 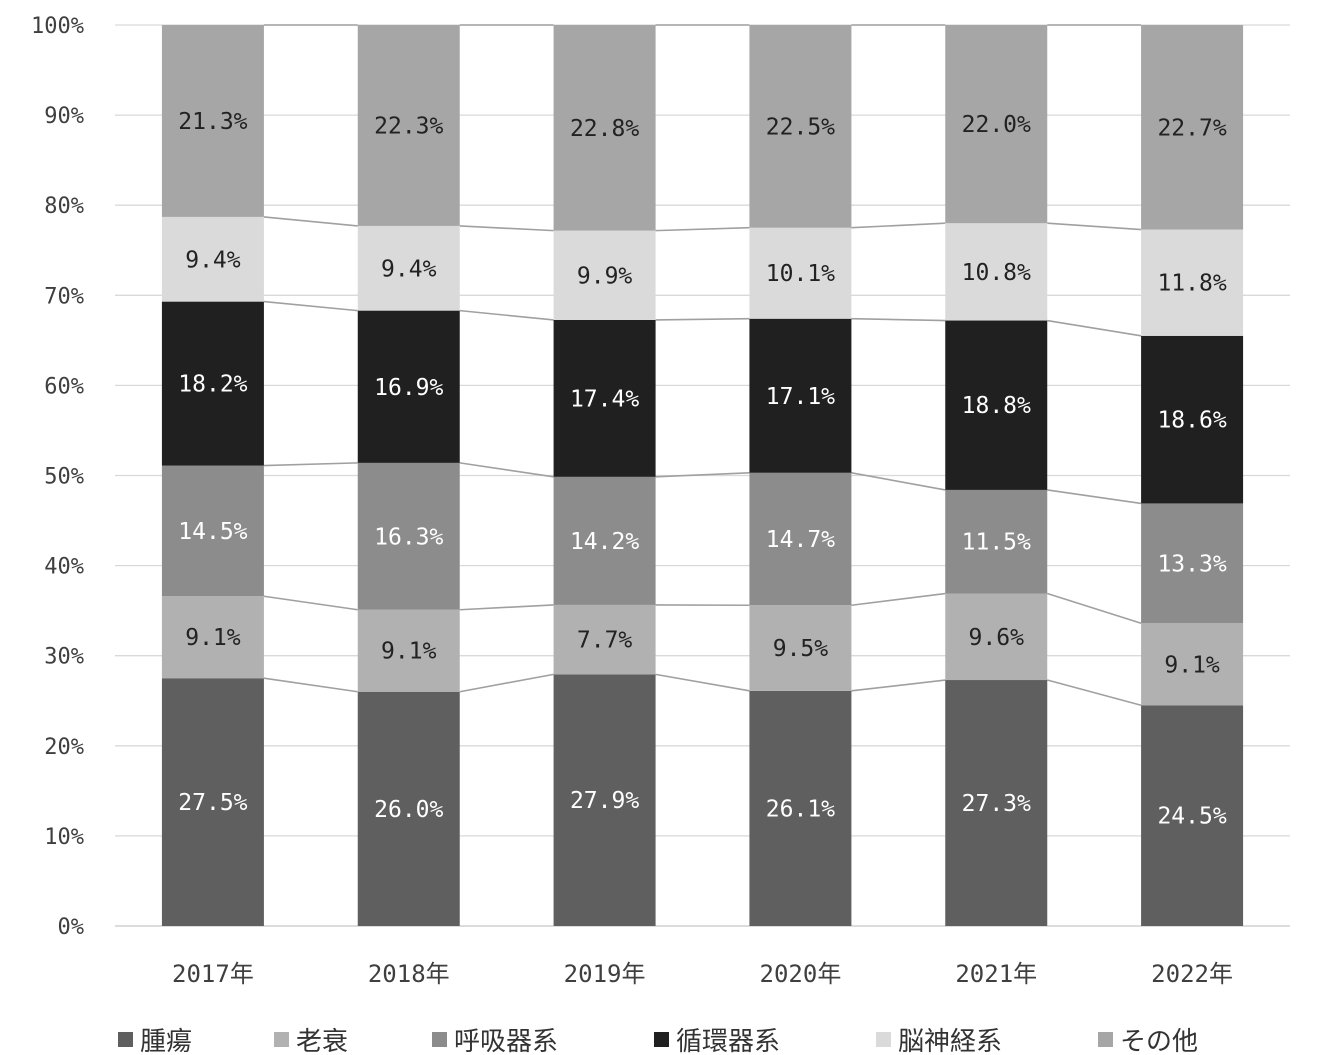 I want to click on data-label: 9.5%, so click(x=801, y=649).